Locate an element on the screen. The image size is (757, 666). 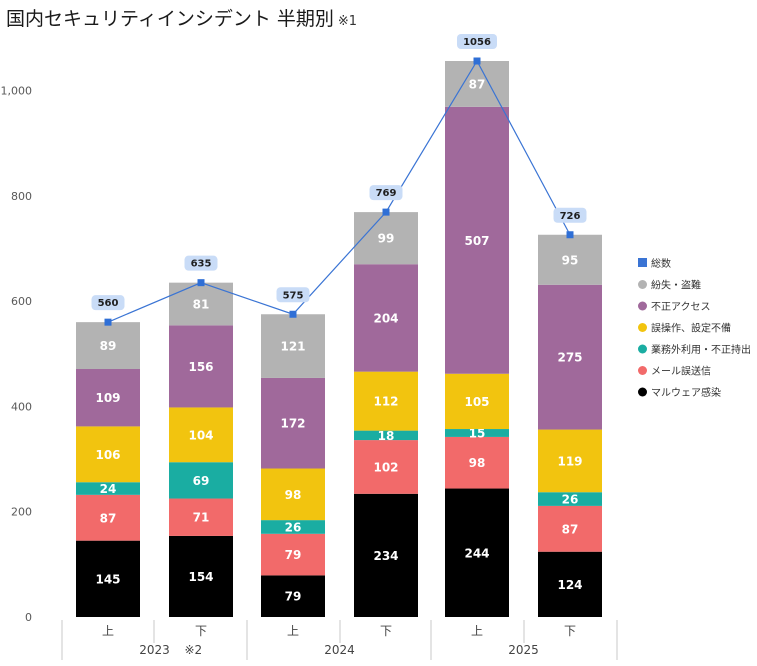
bar-segment-label: 24 is located at coordinates (108, 489).